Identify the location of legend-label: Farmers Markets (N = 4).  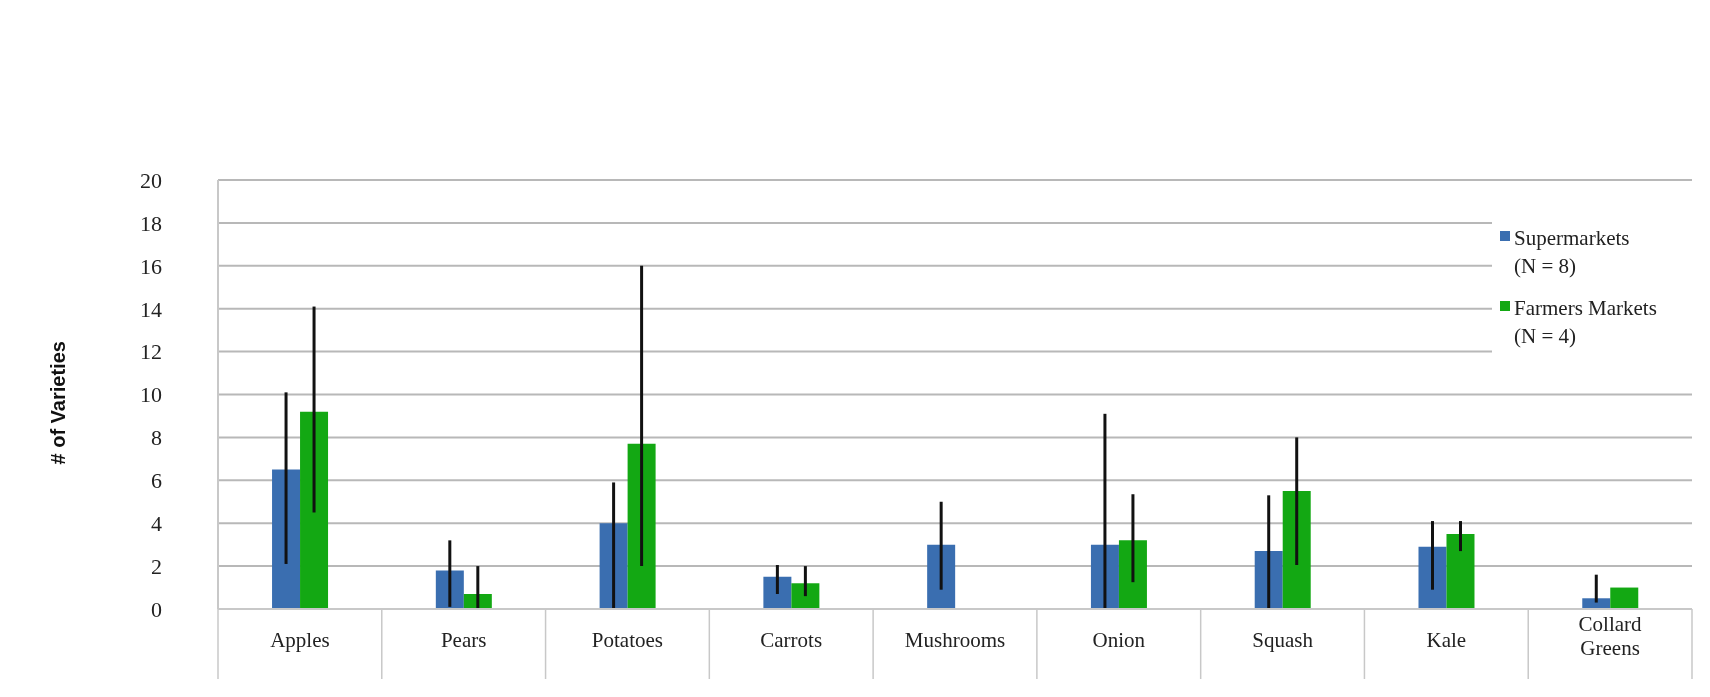
(1585, 322).